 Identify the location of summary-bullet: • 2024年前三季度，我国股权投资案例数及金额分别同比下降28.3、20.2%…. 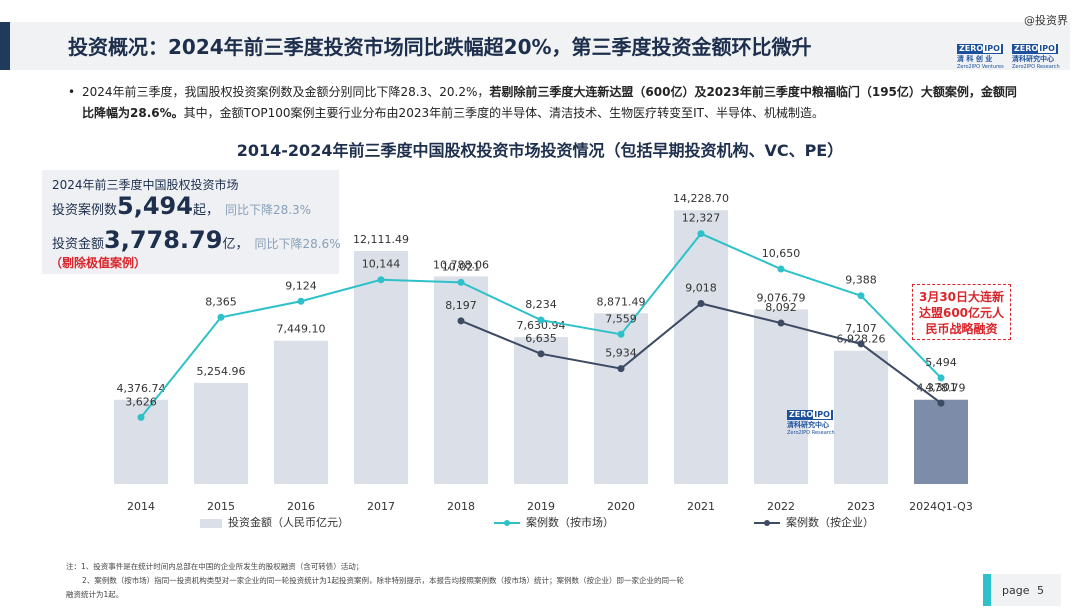
(548, 103).